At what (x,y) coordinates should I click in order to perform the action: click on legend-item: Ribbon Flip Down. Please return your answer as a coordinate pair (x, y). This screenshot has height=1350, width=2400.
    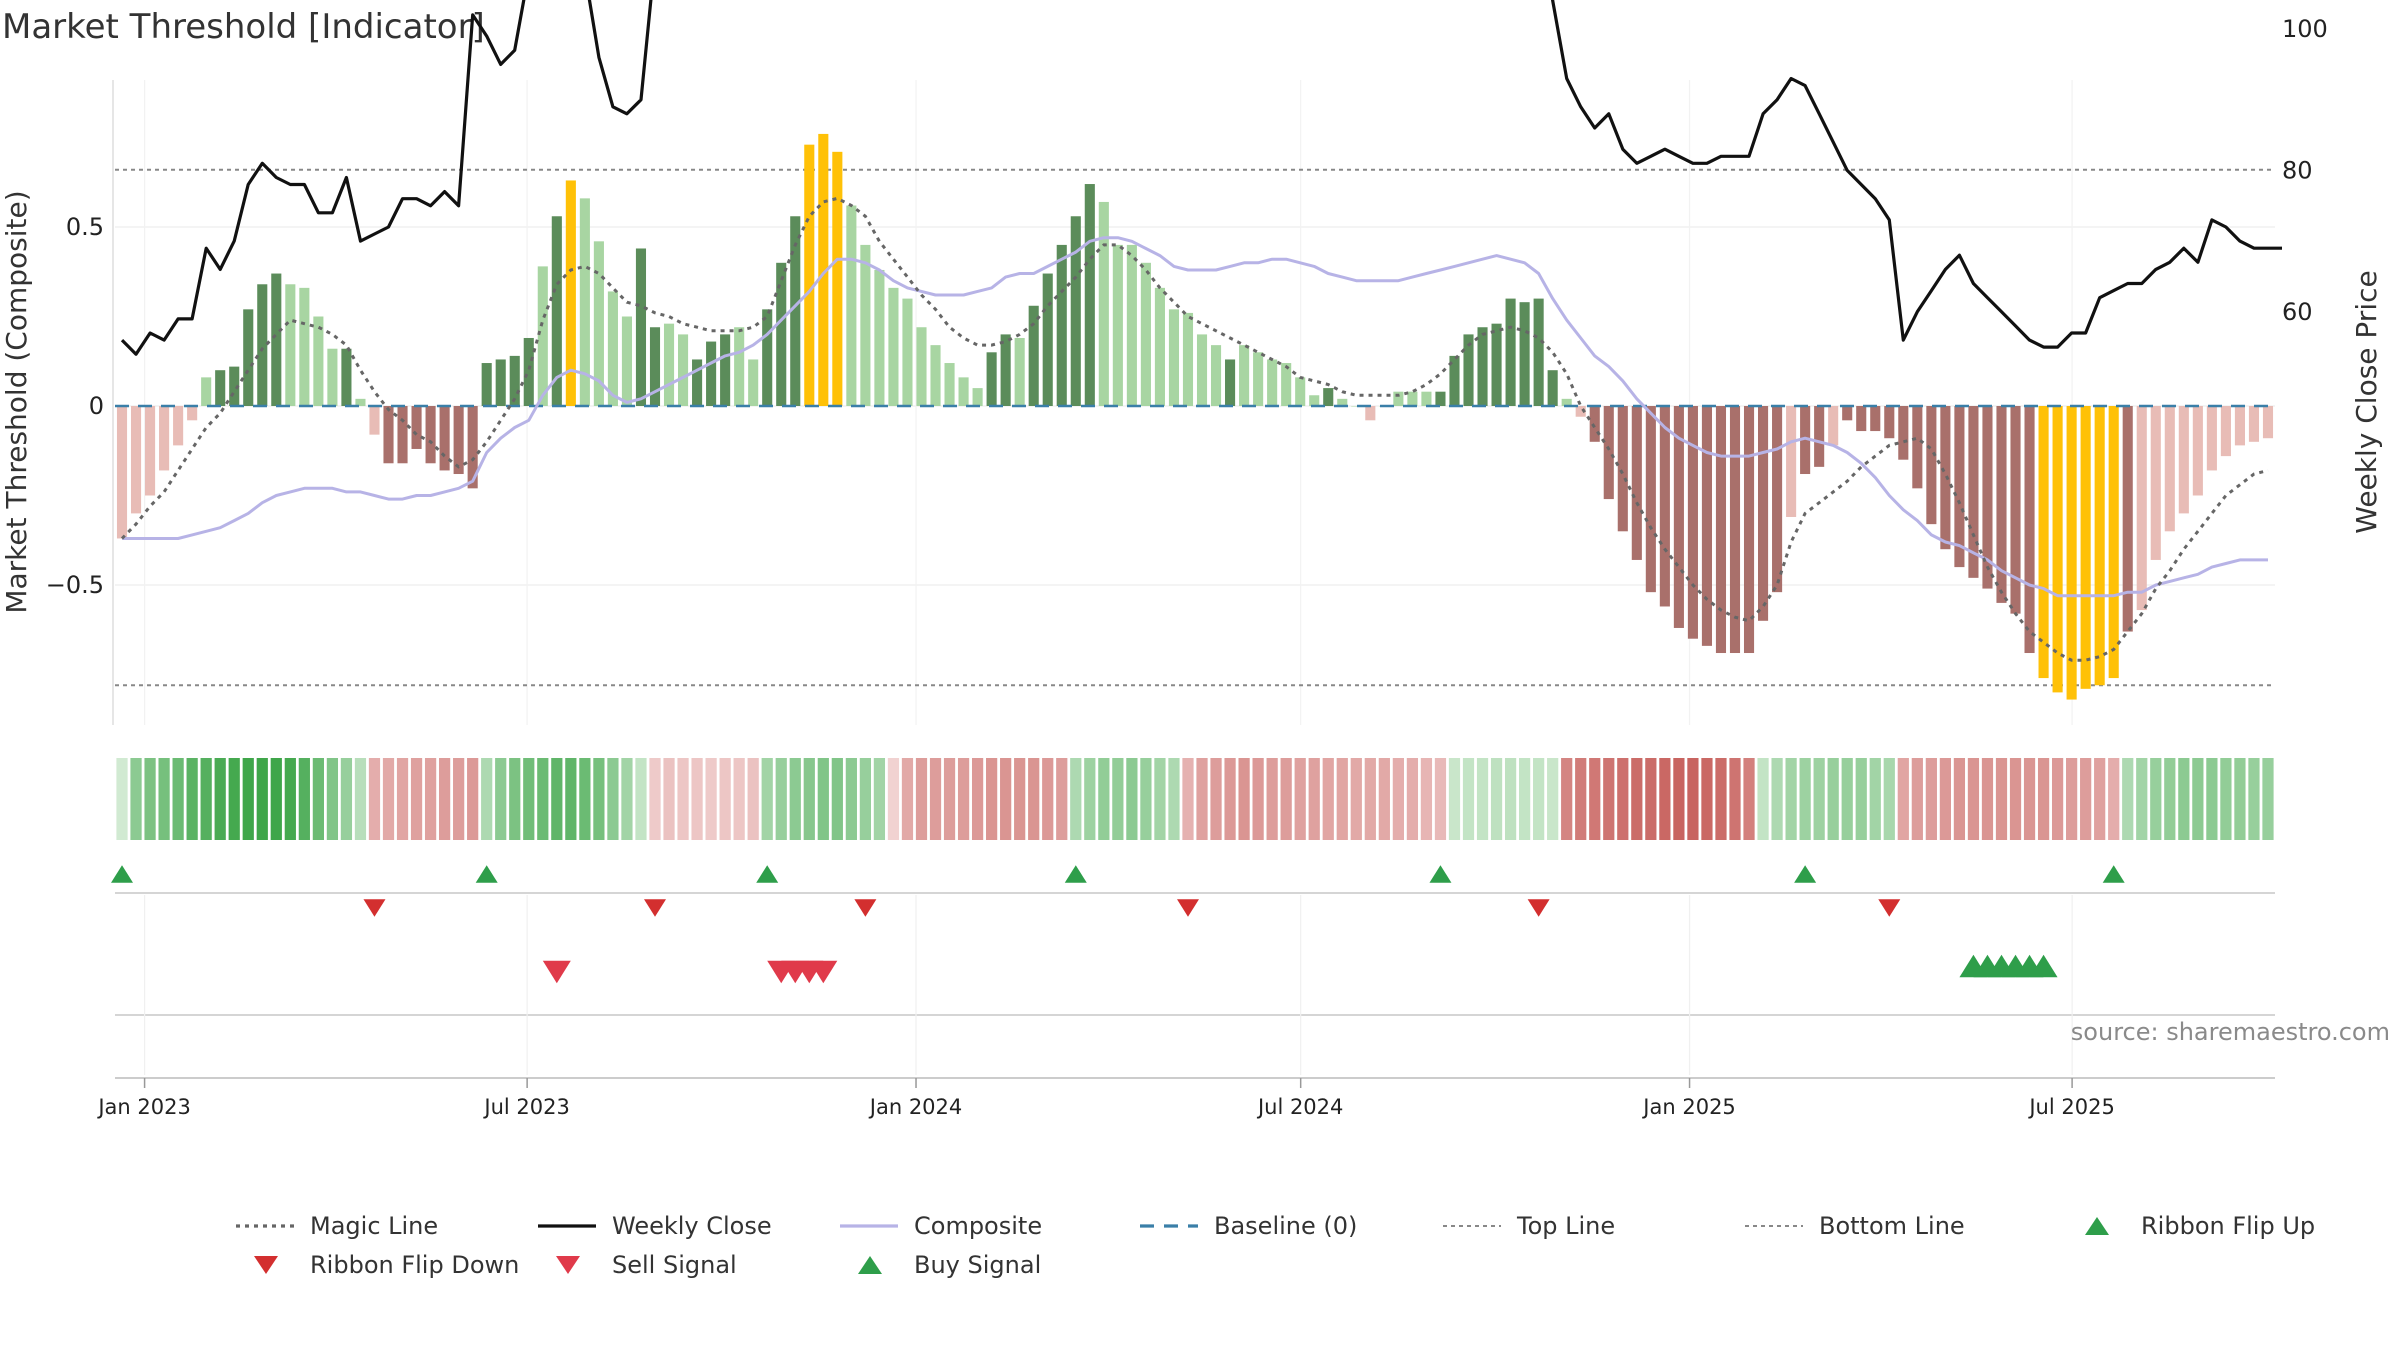
    Looking at the image, I should click on (386, 1265).